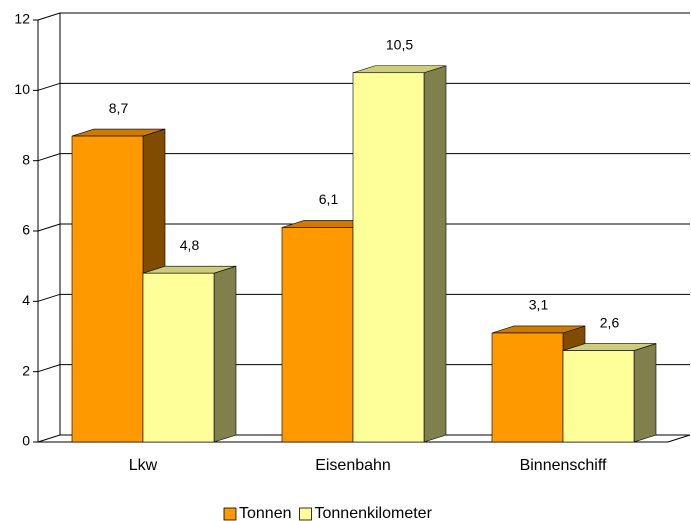  I want to click on value-label: 4,8, so click(190, 245).